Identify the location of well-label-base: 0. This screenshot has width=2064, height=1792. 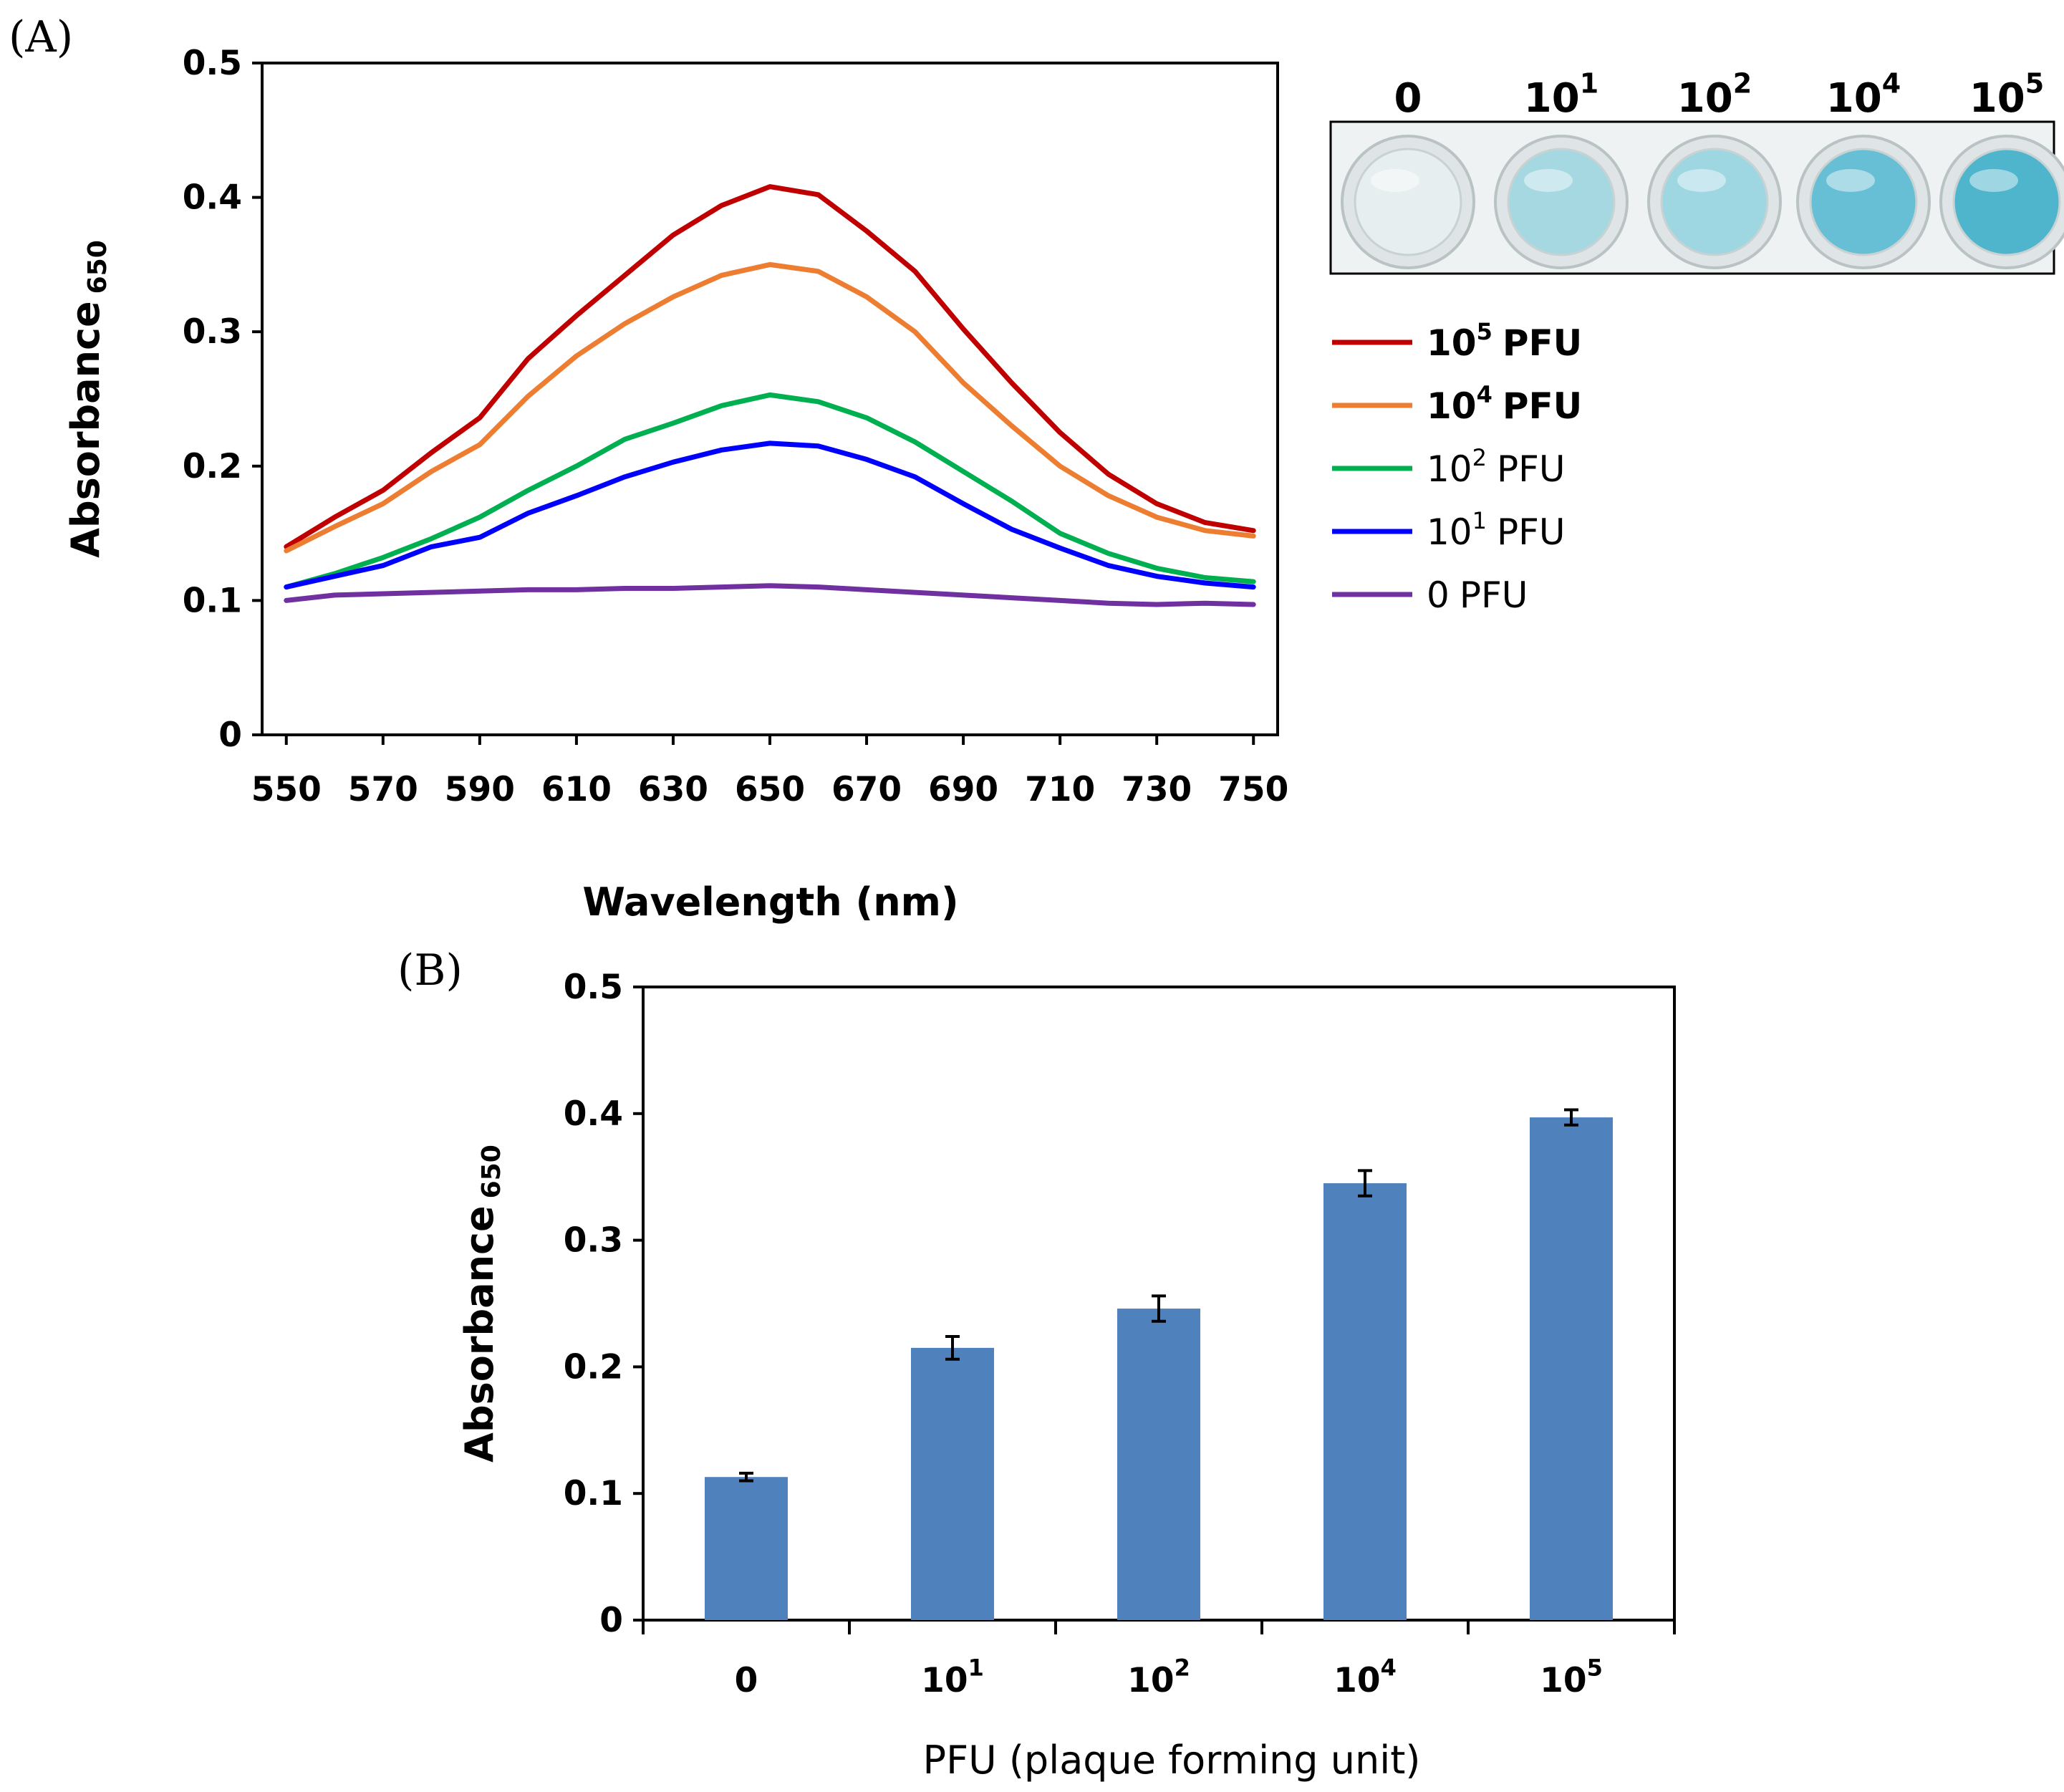
(1408, 99).